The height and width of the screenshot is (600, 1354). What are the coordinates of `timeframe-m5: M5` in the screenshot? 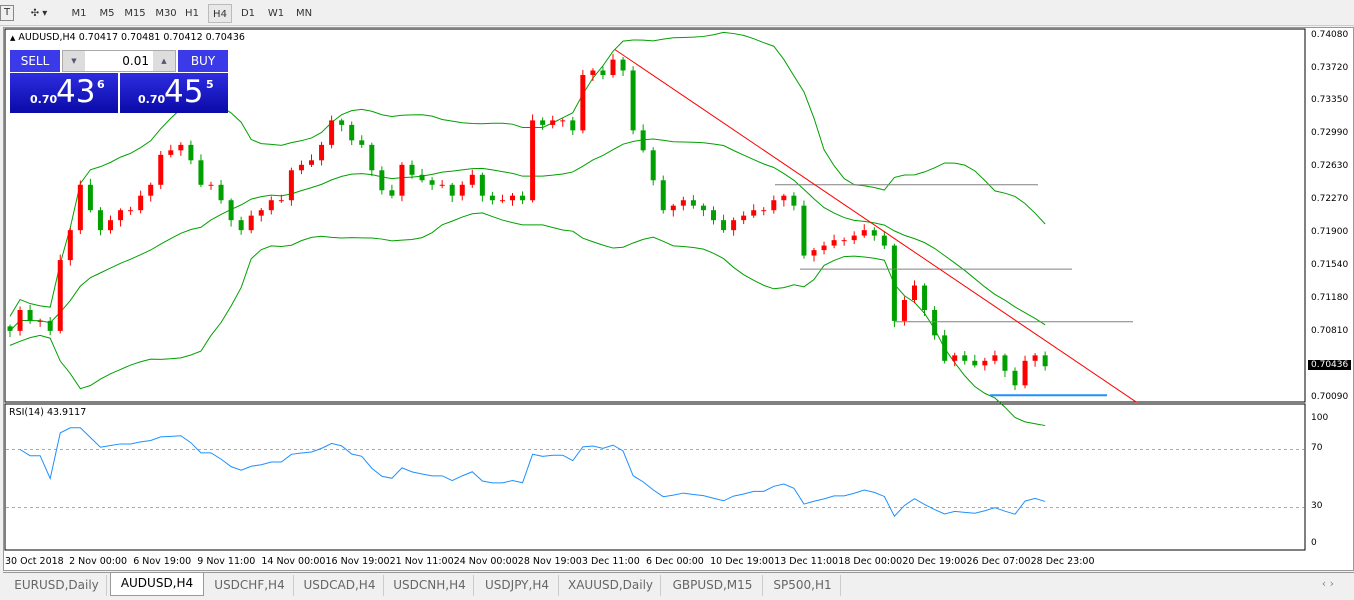 It's located at (107, 13).